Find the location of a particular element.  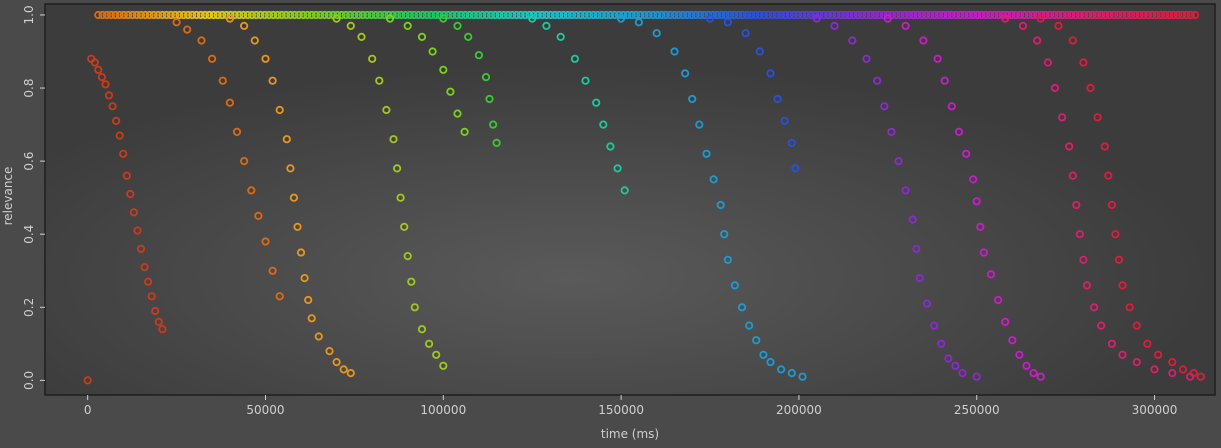

y-tick-label: 0.2 is located at coordinates (29, 307).